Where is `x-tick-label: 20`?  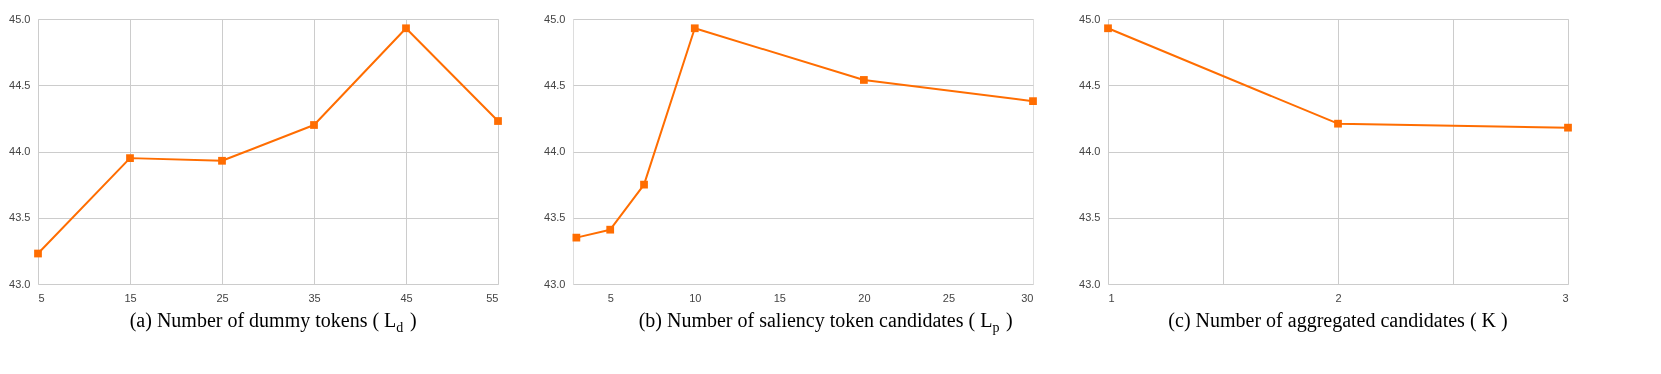 x-tick-label: 20 is located at coordinates (864, 297).